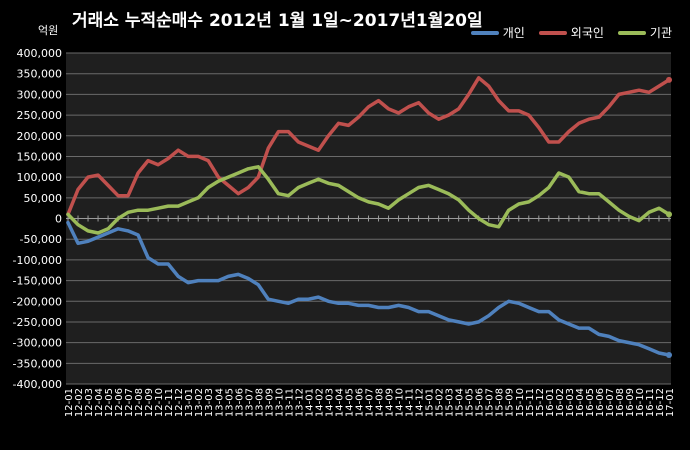 The image size is (690, 450). What do you see at coordinates (530, 402) in the screenshot?
I see `x-tick-label: 15-11` at bounding box center [530, 402].